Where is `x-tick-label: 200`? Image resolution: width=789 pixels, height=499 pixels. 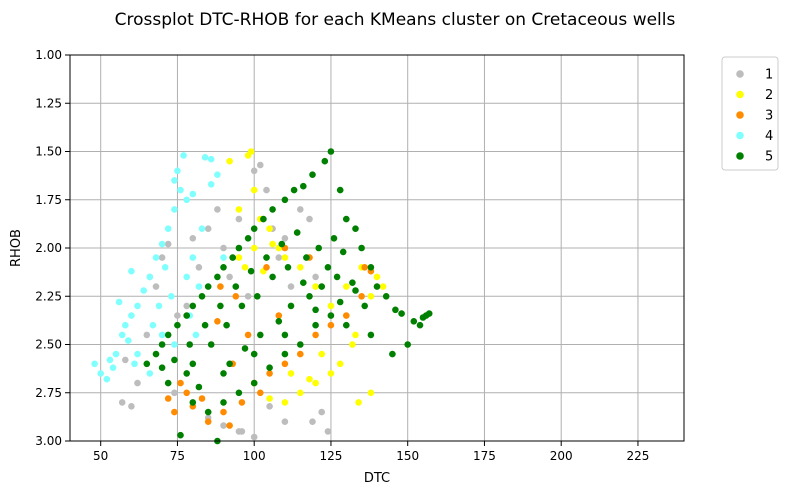
x-tick-label: 200 is located at coordinates (561, 456).